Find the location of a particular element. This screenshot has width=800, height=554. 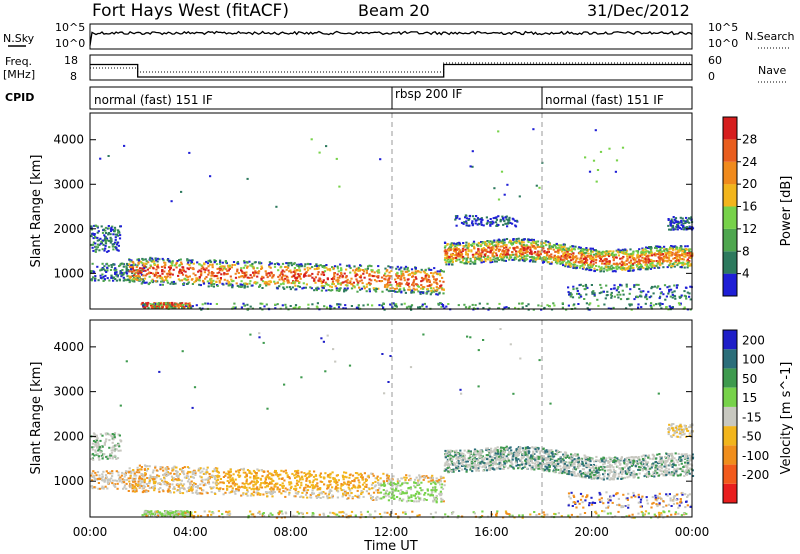

nsearch-label: N.Search is located at coordinates (770, 36).